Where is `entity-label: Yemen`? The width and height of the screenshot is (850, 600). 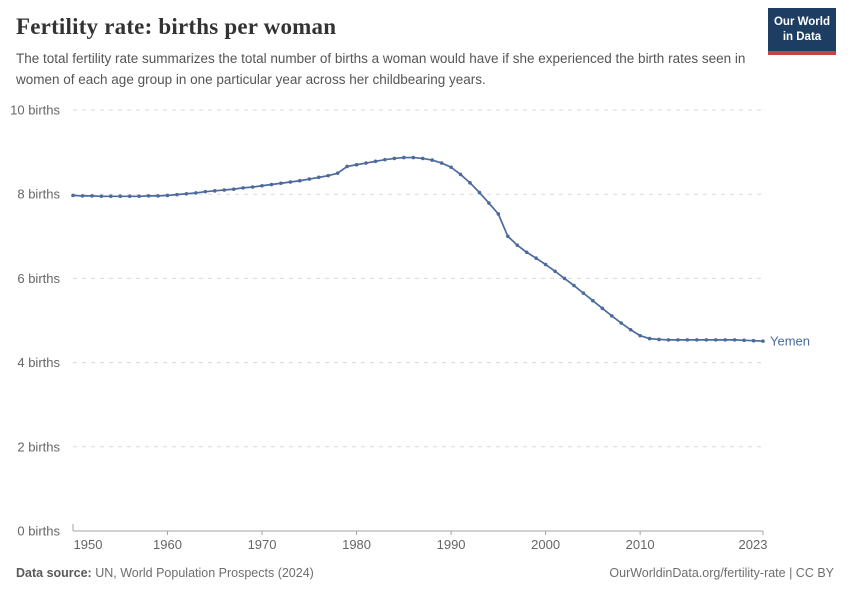 entity-label: Yemen is located at coordinates (790, 341).